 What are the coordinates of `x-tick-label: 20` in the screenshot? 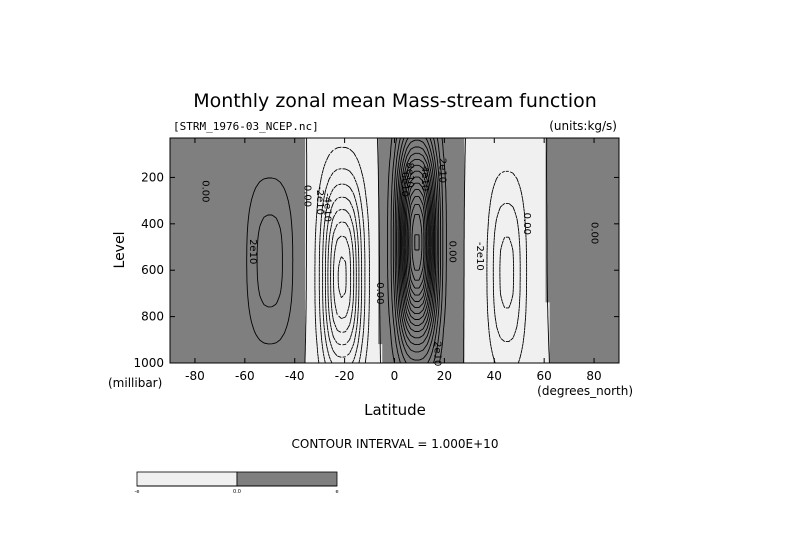 It's located at (444, 376).